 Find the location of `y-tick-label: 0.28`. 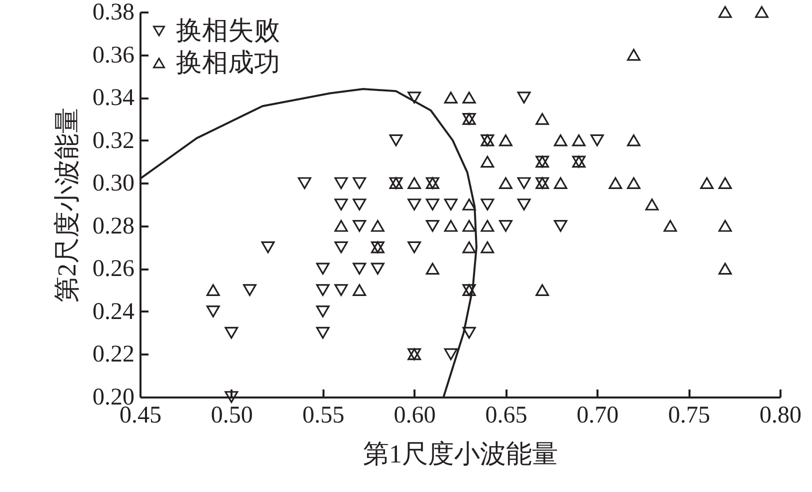

y-tick-label: 0.28 is located at coordinates (113, 226).